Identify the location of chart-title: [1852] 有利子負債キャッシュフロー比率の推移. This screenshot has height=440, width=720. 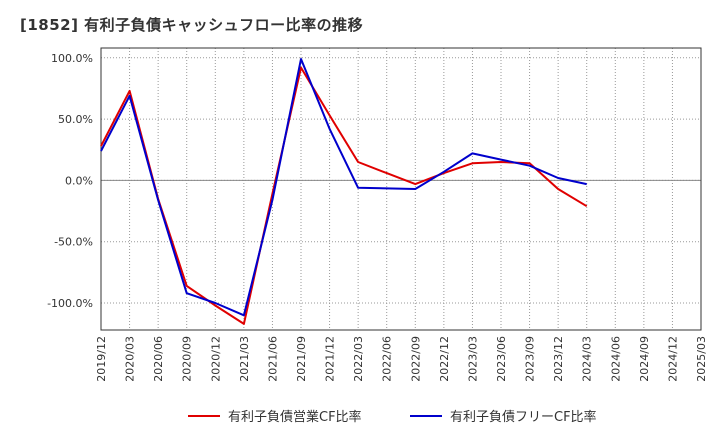
(192, 25).